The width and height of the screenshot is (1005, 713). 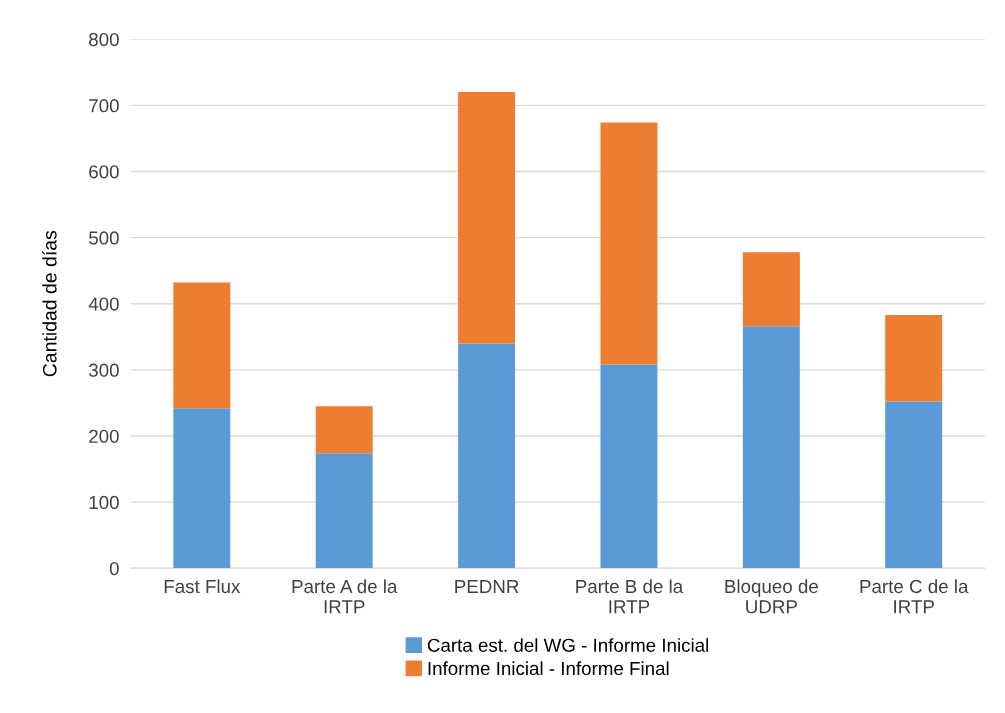 I want to click on y-tick-label: 100, so click(x=104, y=502).